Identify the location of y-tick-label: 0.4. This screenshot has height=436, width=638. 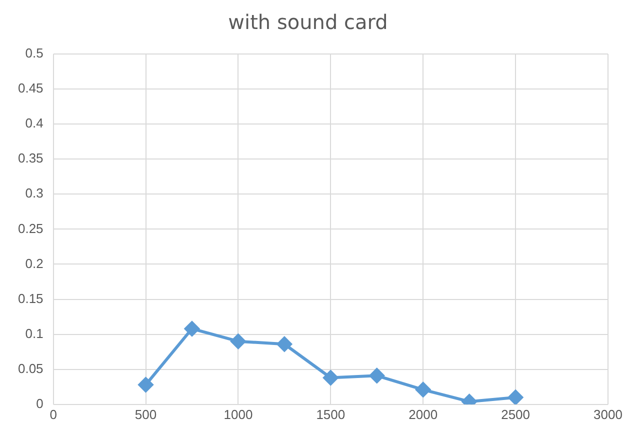
(34, 123).